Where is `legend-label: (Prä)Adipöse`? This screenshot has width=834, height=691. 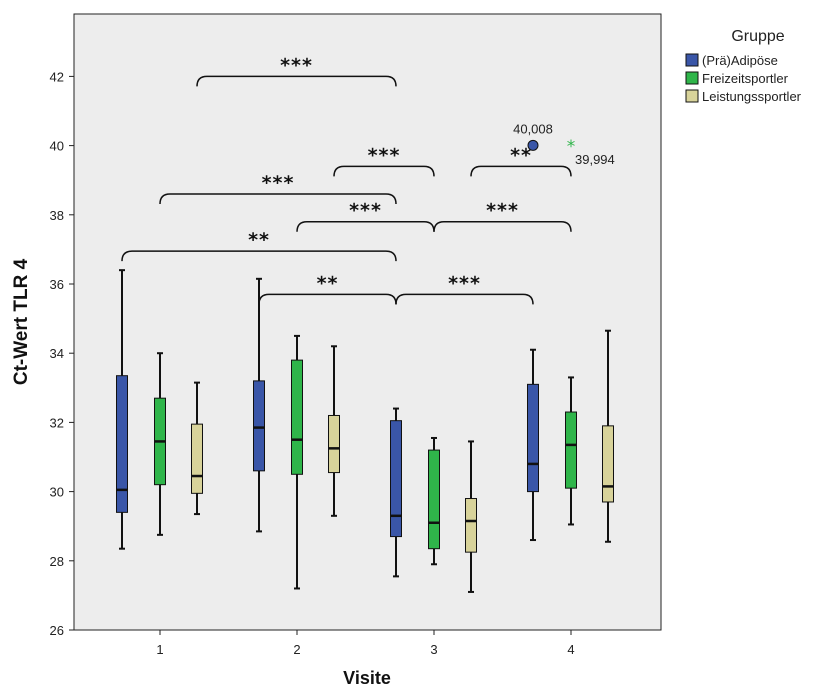 legend-label: (Prä)Adipöse is located at coordinates (740, 60).